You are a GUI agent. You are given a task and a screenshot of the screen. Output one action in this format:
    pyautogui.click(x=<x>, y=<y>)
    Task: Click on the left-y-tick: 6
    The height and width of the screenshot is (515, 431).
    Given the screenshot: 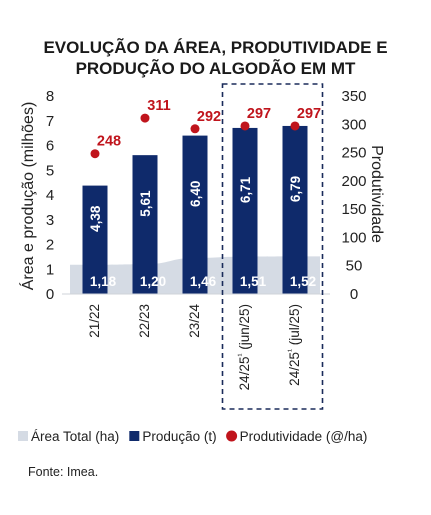 What is the action you would take?
    pyautogui.click(x=50, y=146)
    